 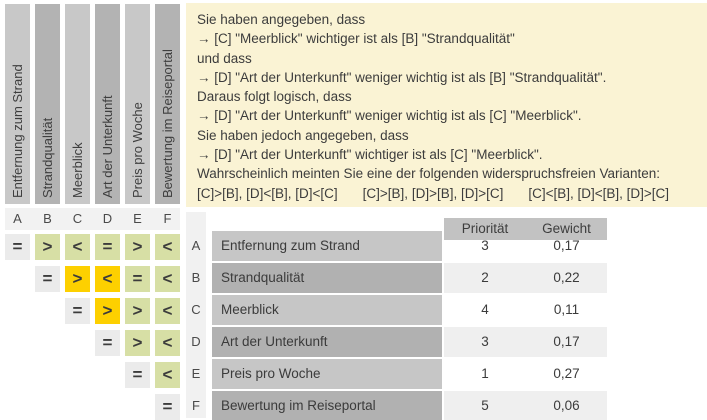 I want to click on row-letter-c: C, so click(x=196, y=309).